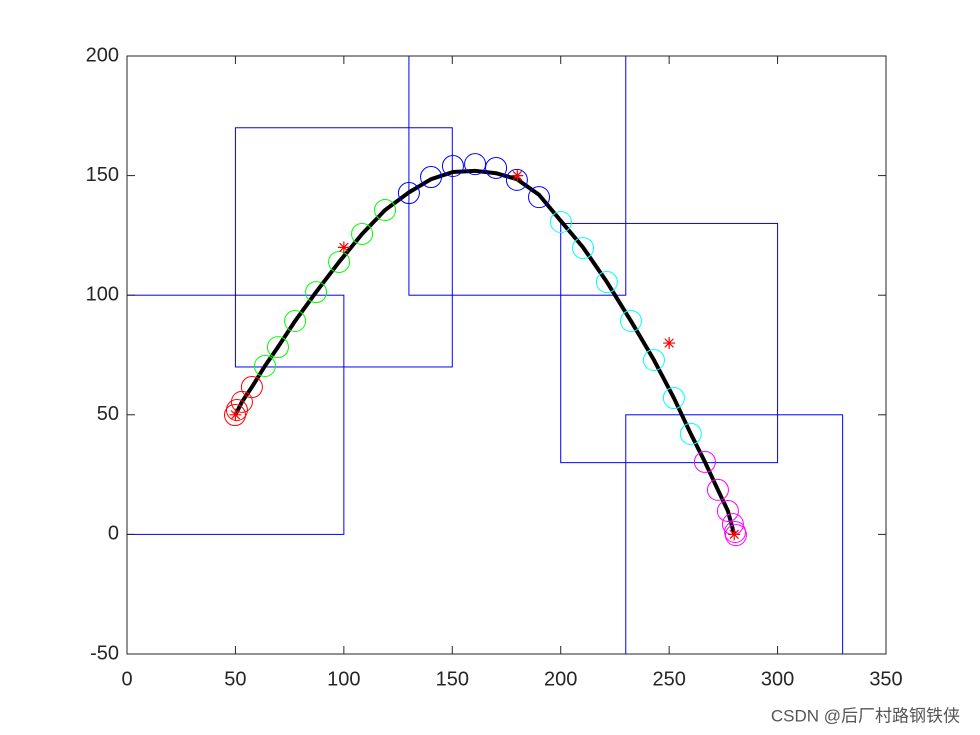 This screenshot has width=980, height=735. I want to click on y-tick-label: 200, so click(102, 55).